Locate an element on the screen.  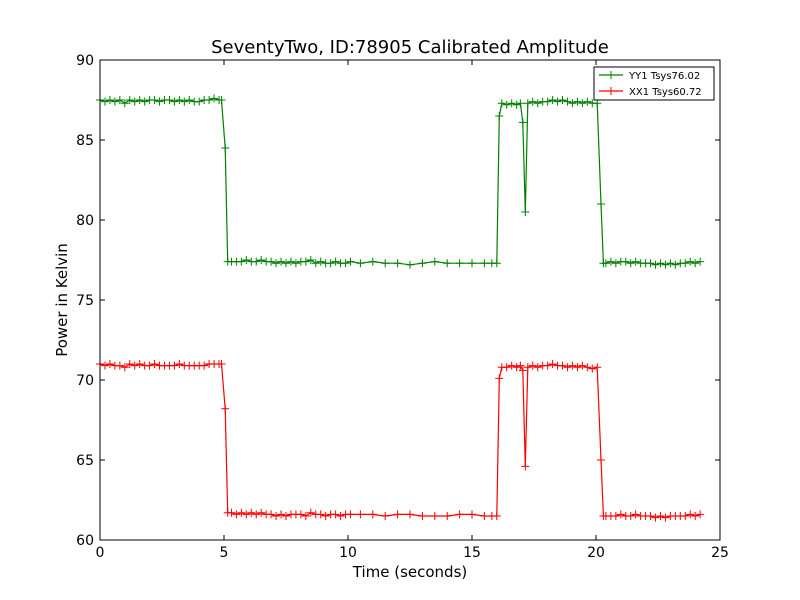
legend-marker-xx1 is located at coordinates (611, 91).